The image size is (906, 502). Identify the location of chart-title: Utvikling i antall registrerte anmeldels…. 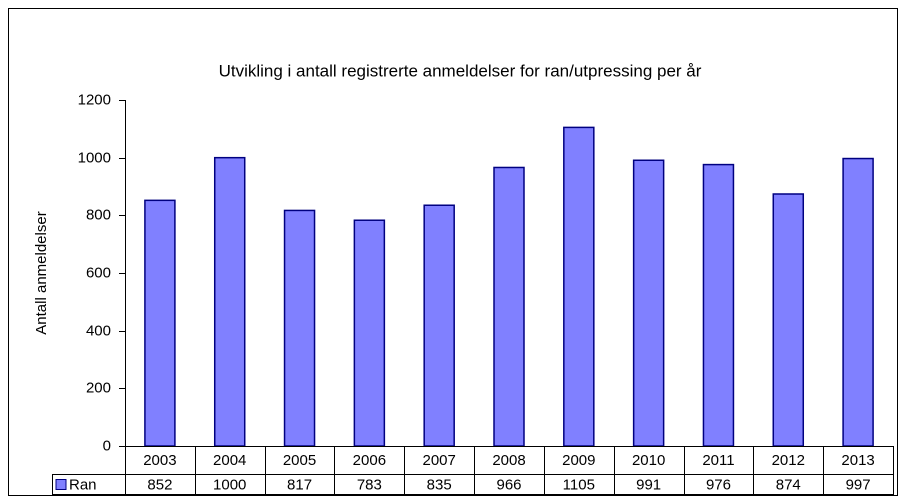
(460, 70).